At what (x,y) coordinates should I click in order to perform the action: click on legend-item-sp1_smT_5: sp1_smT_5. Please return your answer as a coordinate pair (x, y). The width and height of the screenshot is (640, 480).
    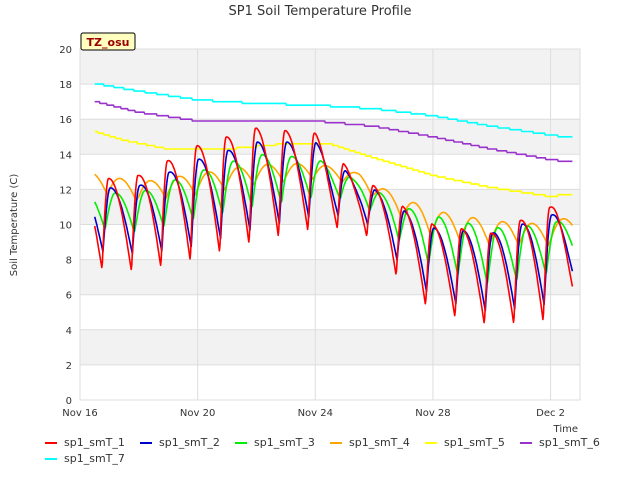
    Looking at the image, I should click on (465, 442).